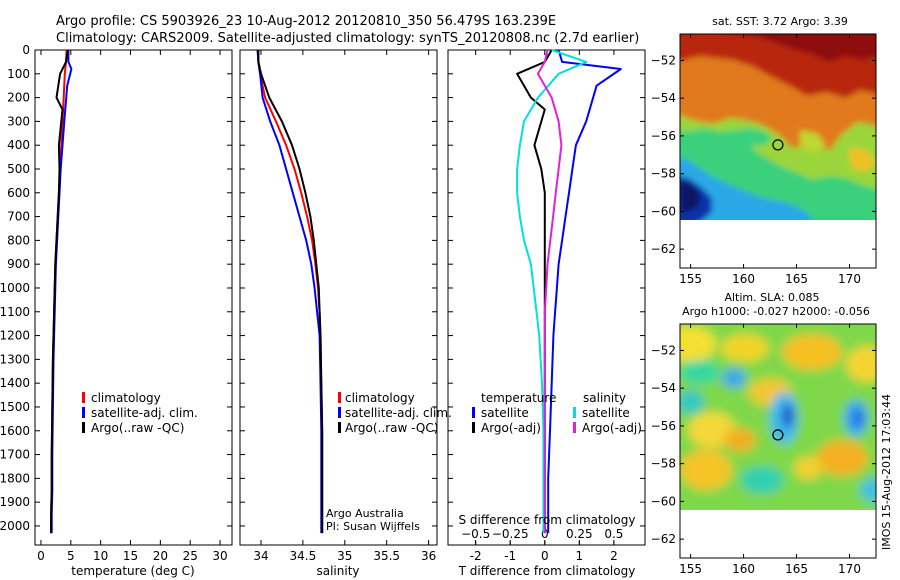 Image resolution: width=900 pixels, height=580 pixels. I want to click on x-tick-label: 36, so click(428, 556).